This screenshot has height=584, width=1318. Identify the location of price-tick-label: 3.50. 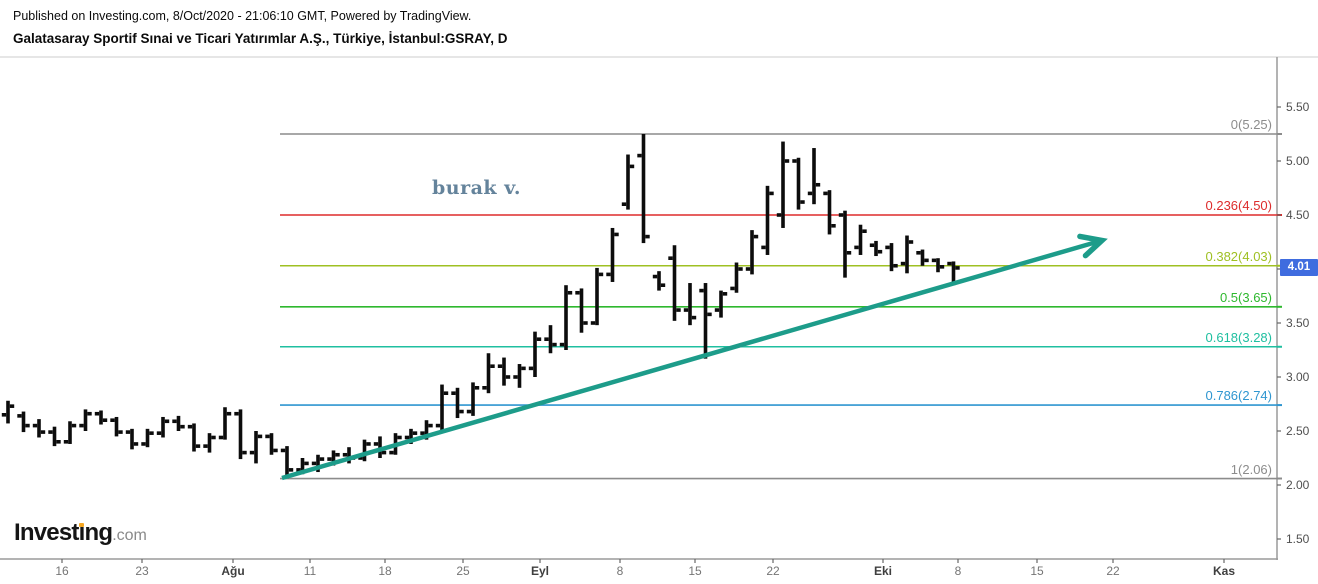
(1298, 323).